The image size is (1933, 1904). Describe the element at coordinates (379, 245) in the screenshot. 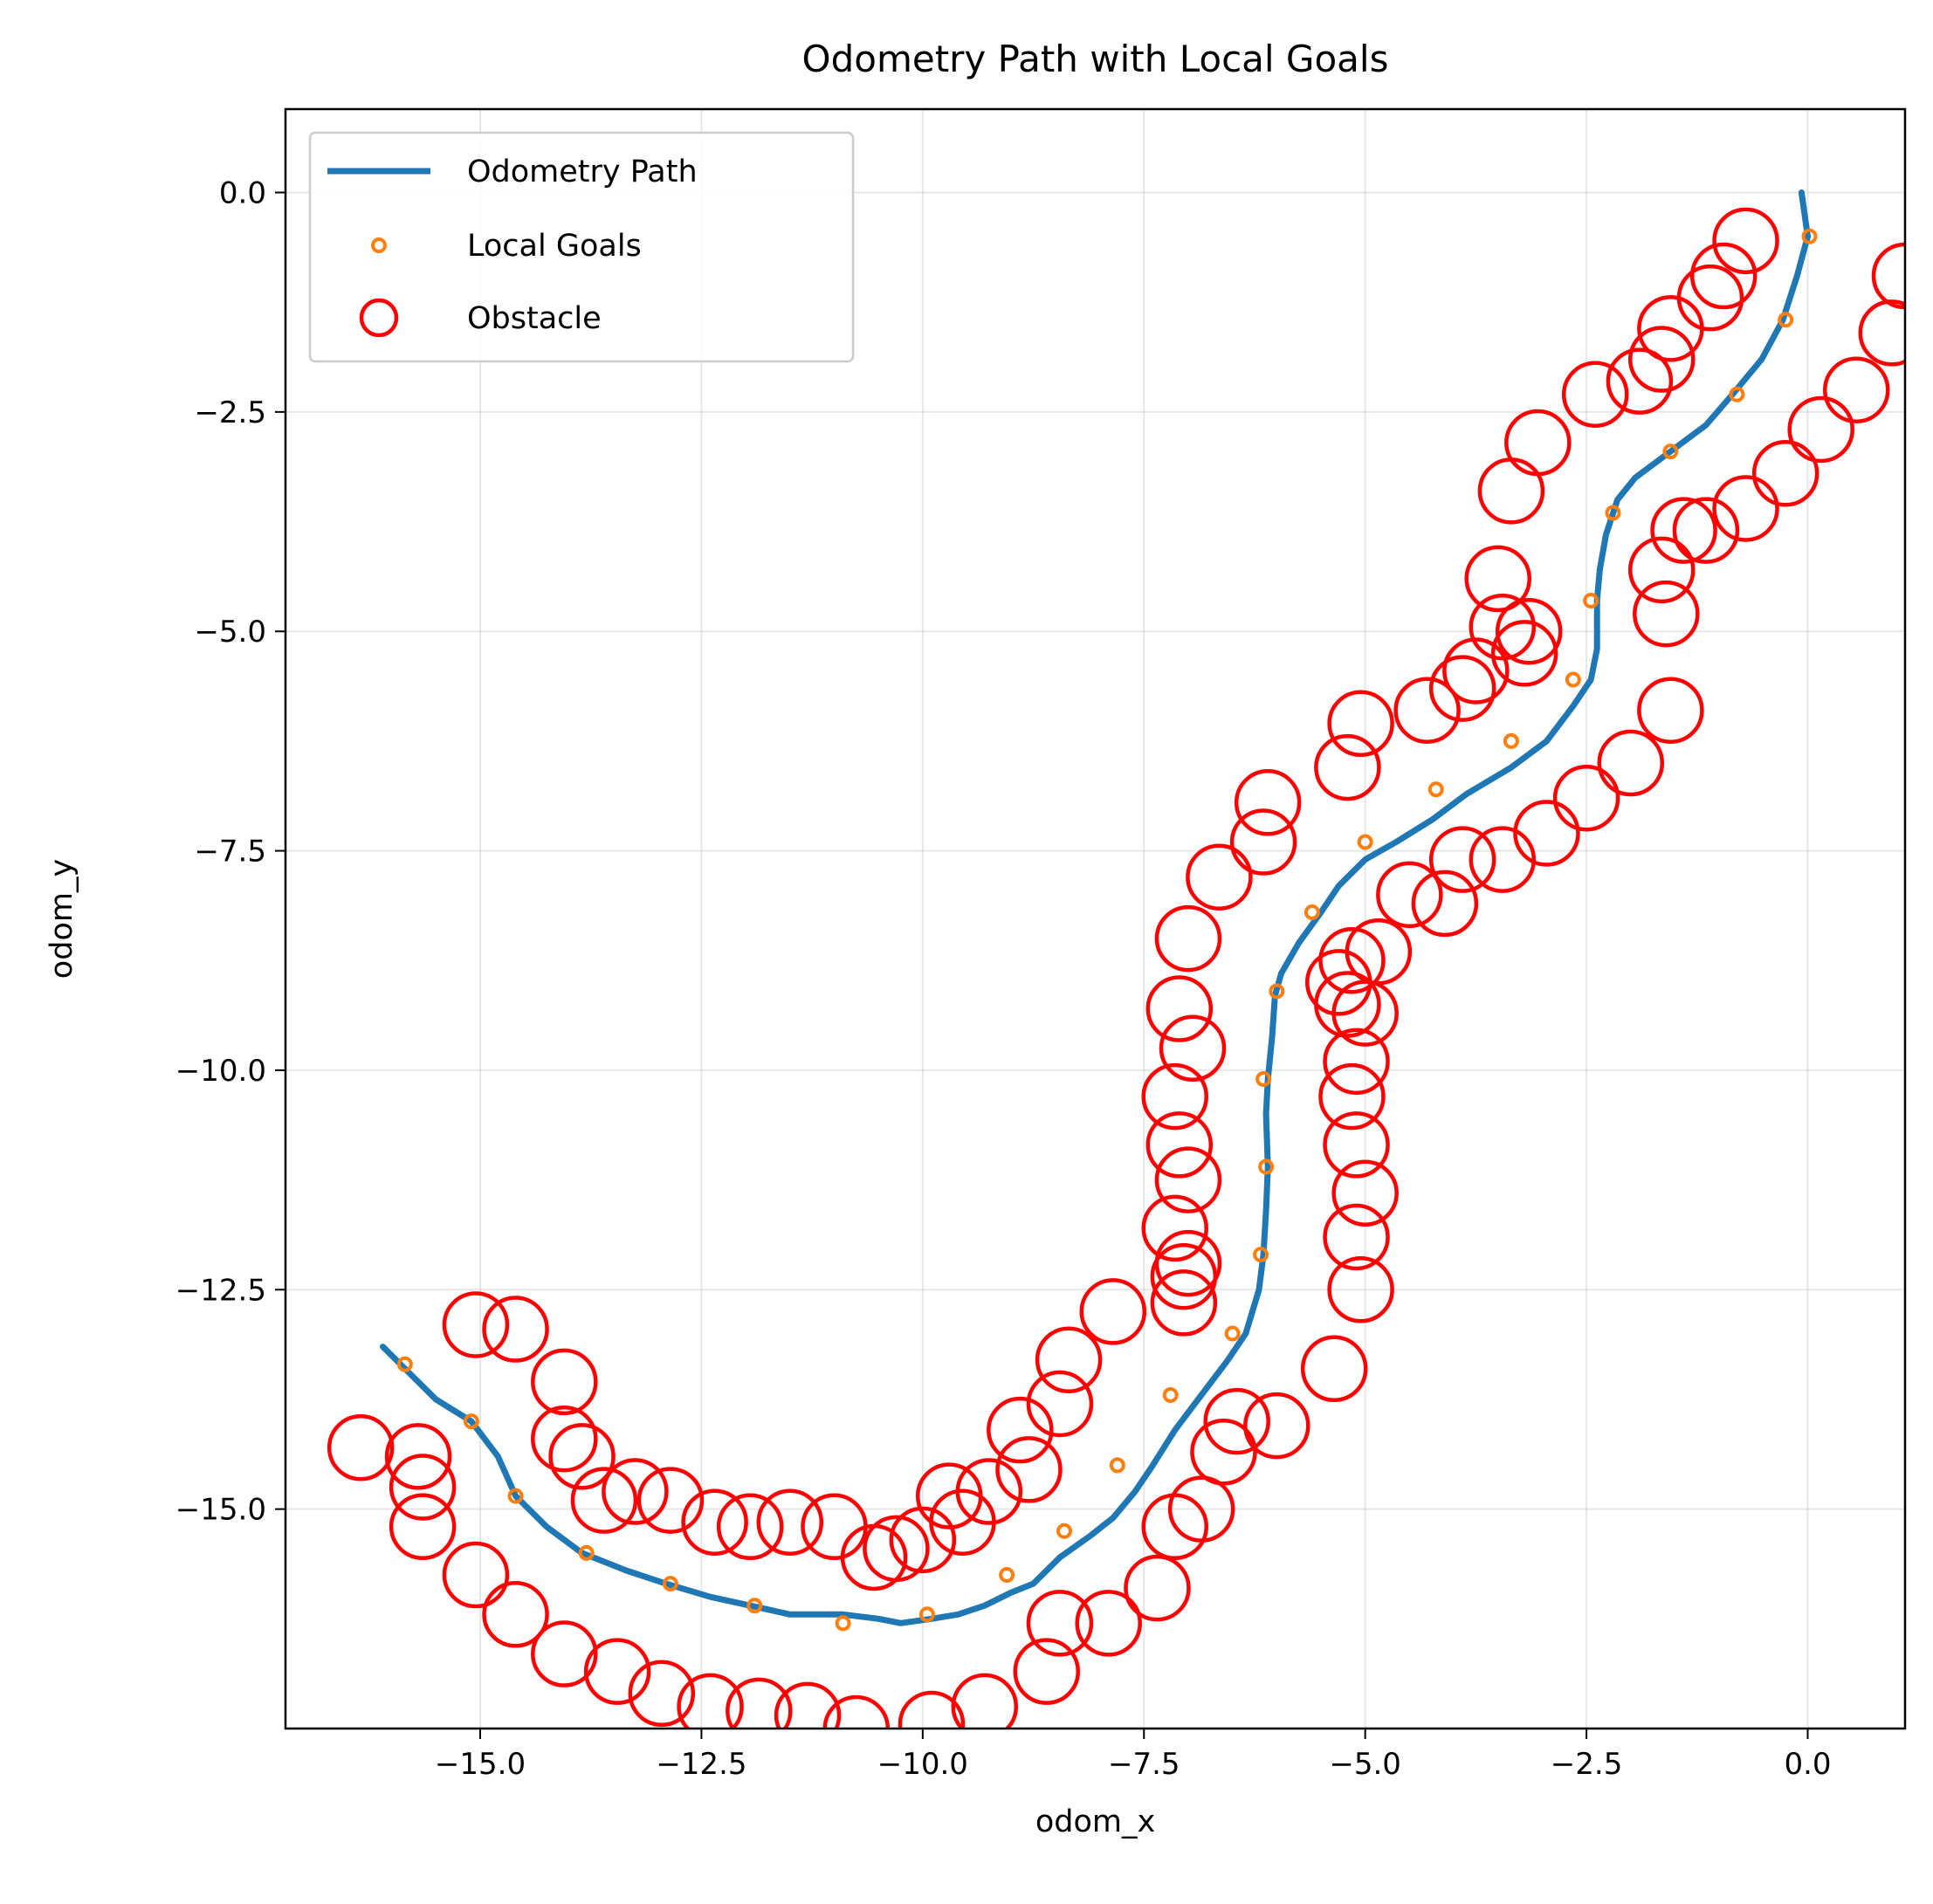

I see `legend-swatch-local-goals` at that location.